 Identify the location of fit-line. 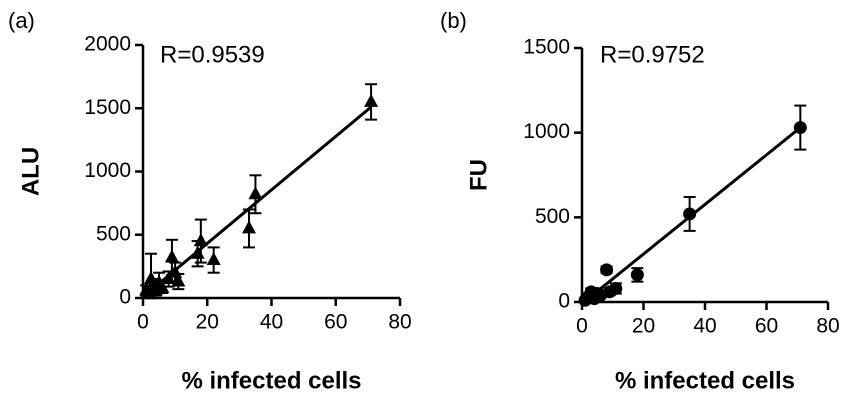
(259, 200).